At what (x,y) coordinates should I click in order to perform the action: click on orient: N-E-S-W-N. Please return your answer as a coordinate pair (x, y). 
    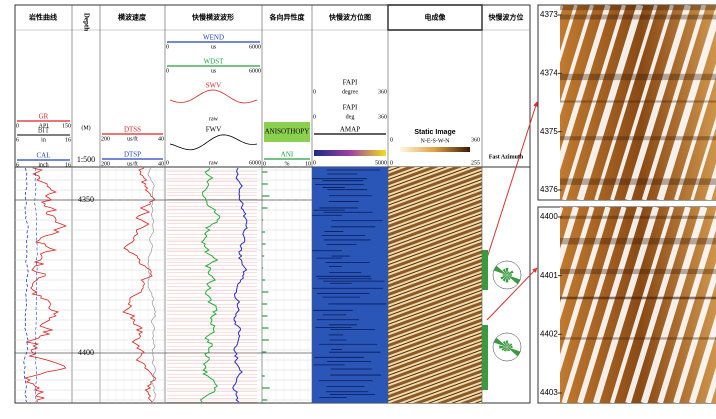
    Looking at the image, I should click on (436, 141).